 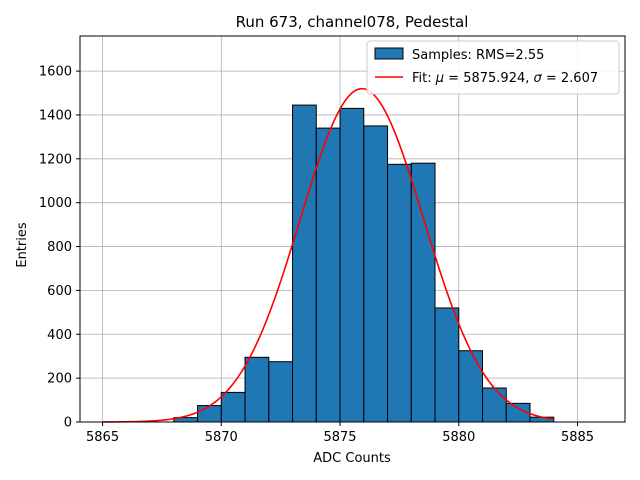 I want to click on legend-fit-prefix: Fit:, so click(x=424, y=78).